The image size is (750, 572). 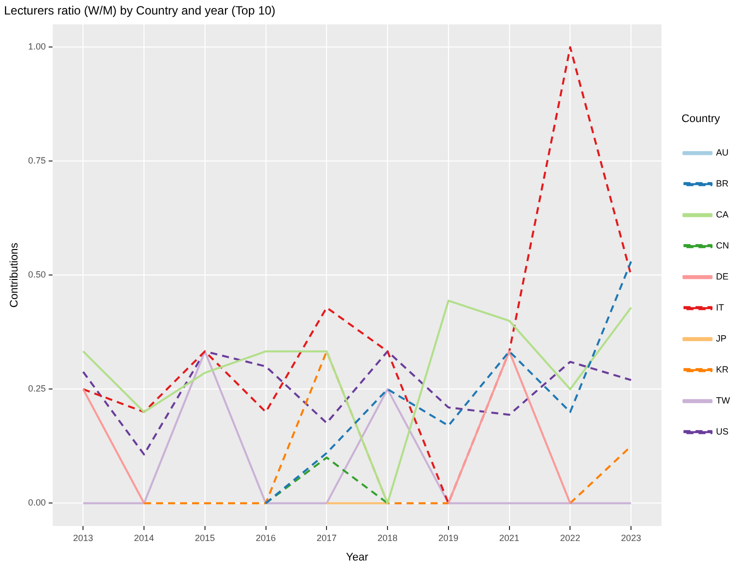 What do you see at coordinates (37, 275) in the screenshot?
I see `y-tick-label: 0.50` at bounding box center [37, 275].